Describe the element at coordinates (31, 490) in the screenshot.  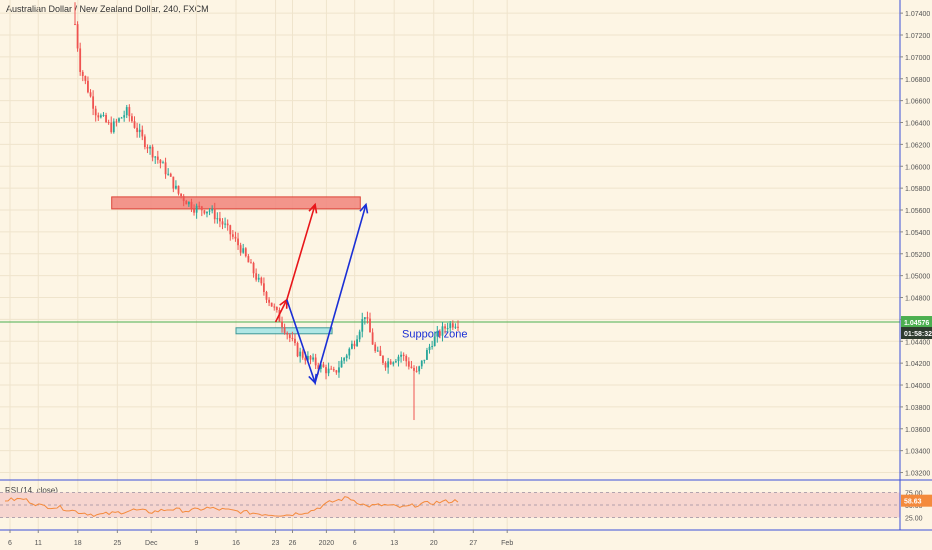
I see `rsi-label: RSI (14, close)` at that location.